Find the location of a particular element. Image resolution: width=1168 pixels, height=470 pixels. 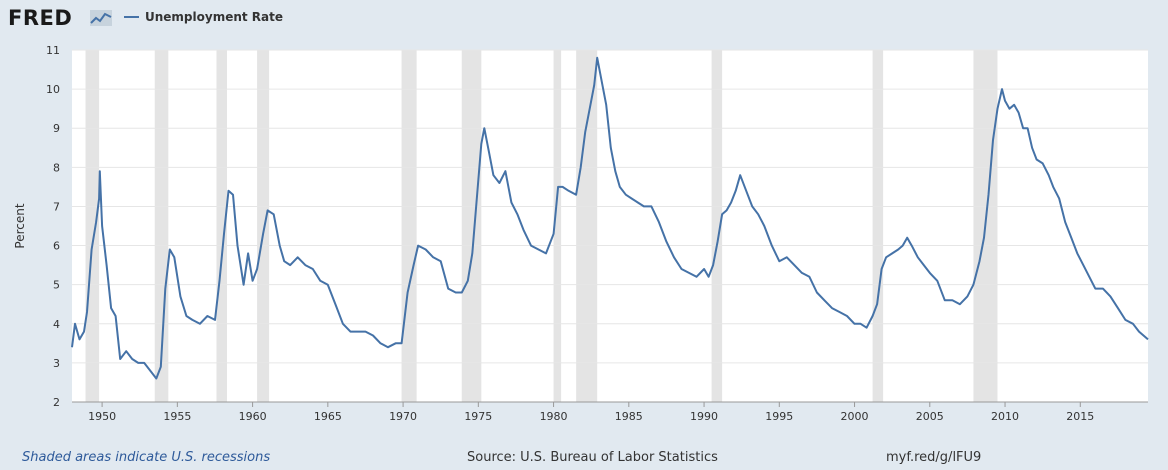

y-tick-label: 5 is located at coordinates (56, 285).